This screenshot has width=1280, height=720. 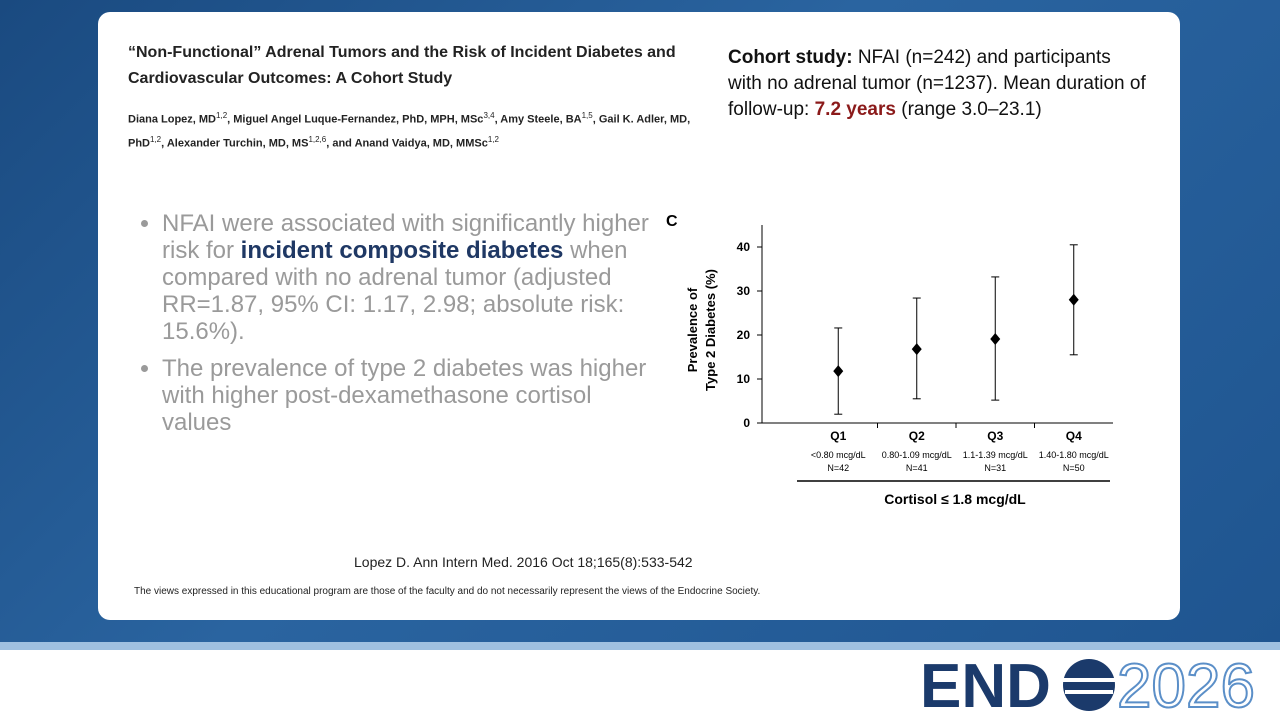 I want to click on y-axis-label: Type 2 Diabetes (%), so click(x=710, y=330).